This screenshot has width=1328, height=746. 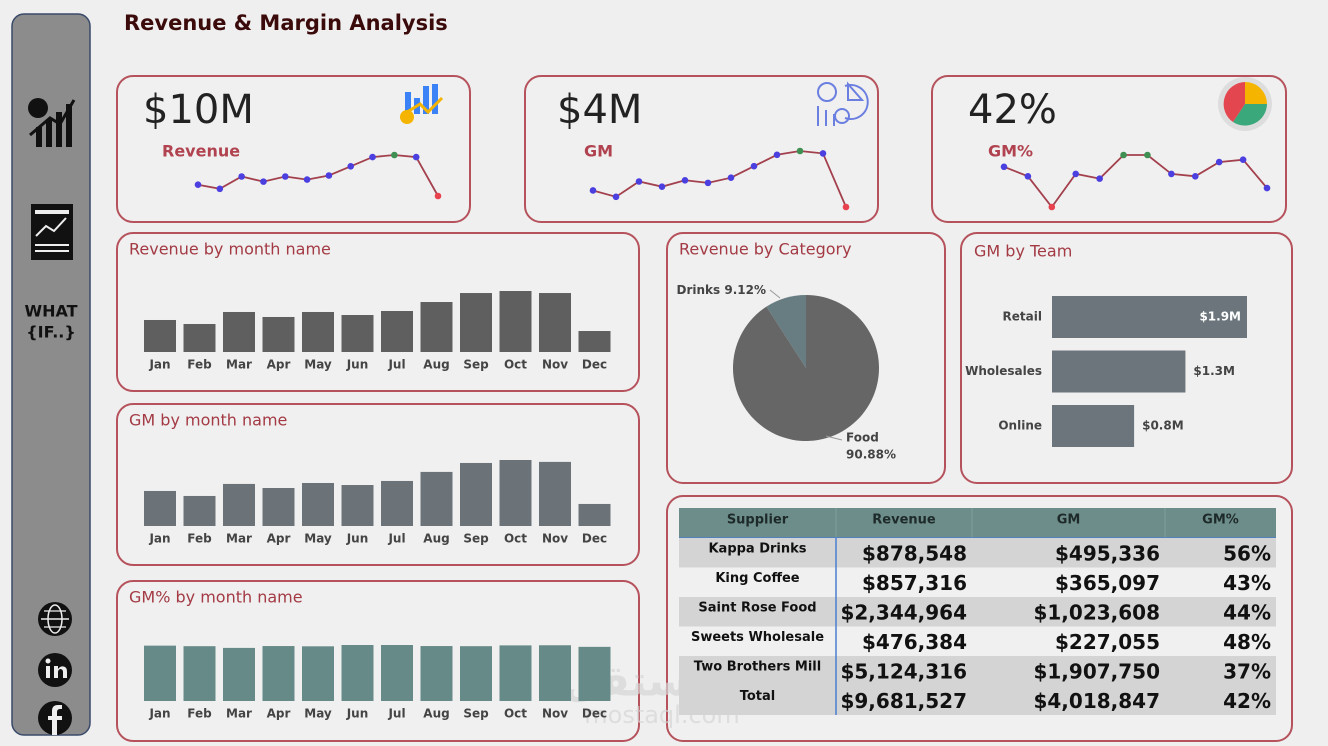 I want to click on table-cell: $2,344,964, so click(x=903, y=613).